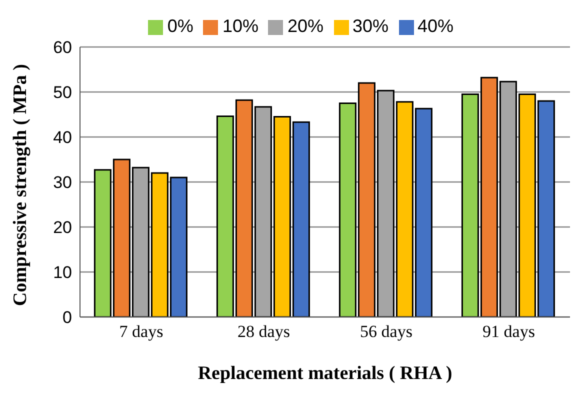 This screenshot has width=582, height=401. I want to click on legend-label: 20%, so click(305, 26).